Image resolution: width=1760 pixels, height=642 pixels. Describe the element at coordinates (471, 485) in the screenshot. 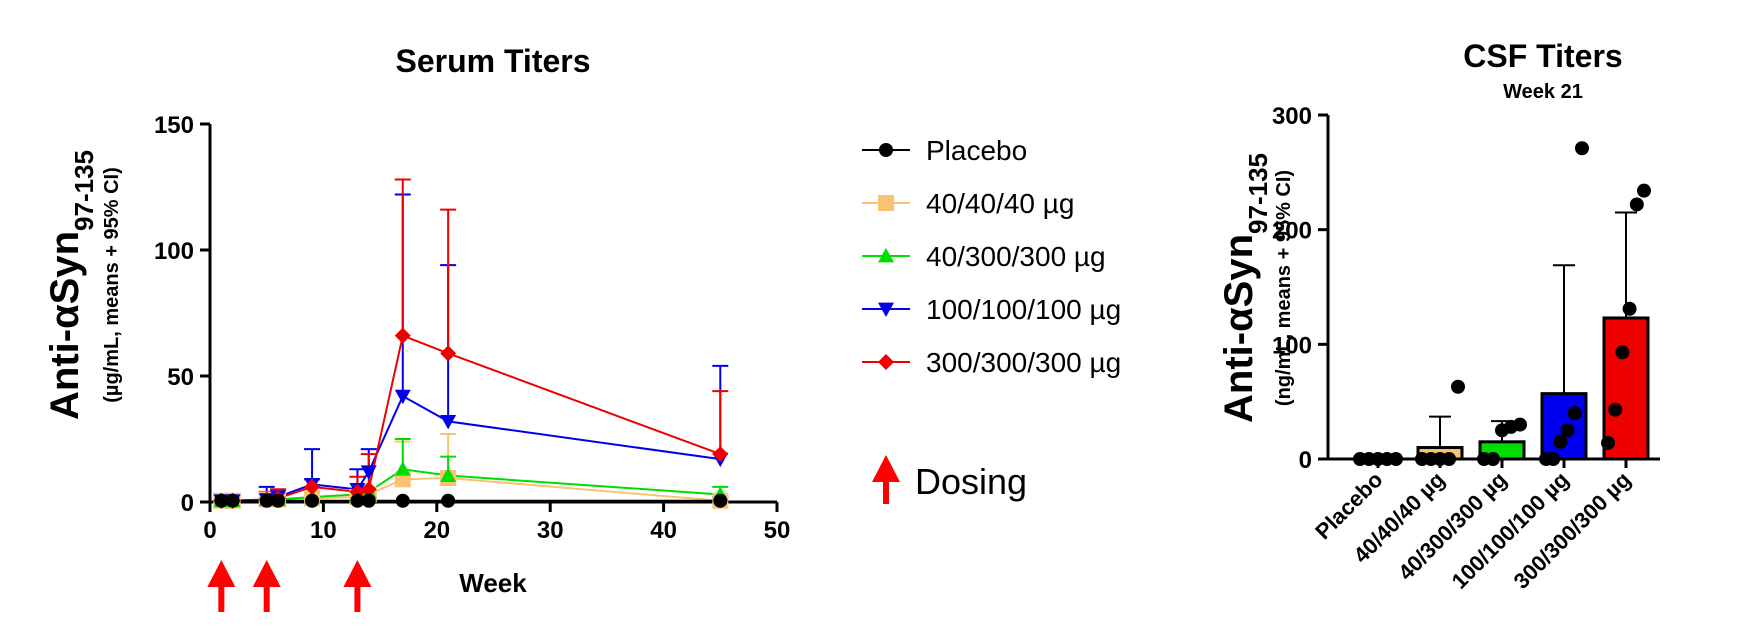

I see `serum-line-40-300-300-g` at that location.